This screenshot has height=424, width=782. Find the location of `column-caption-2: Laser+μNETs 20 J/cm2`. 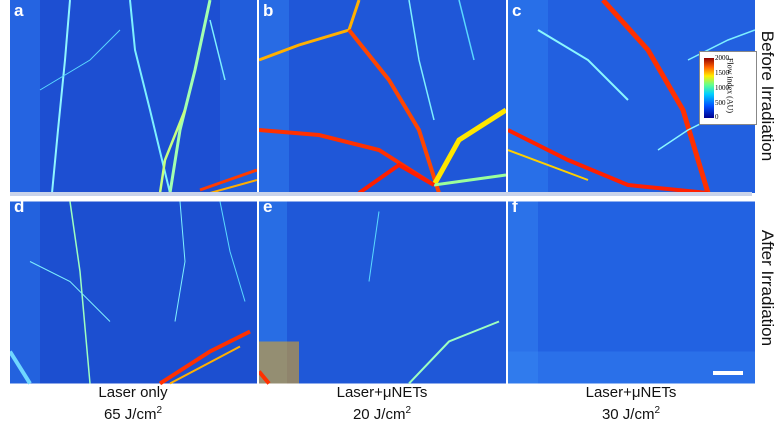

column-caption-2: Laser+μNETs 20 J/cm2 is located at coordinates (382, 404).